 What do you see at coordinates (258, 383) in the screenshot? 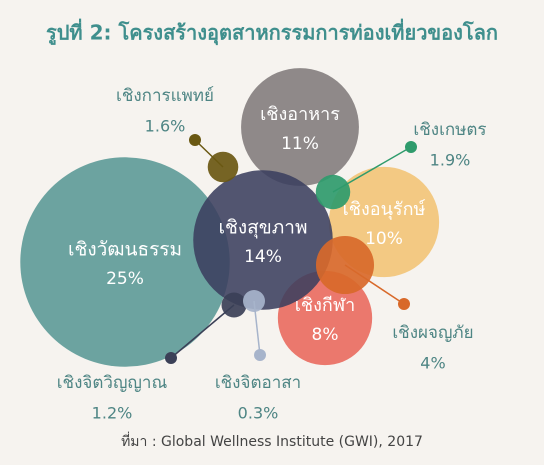
I see `bubble-label: เชิงจิตอาสา` at bounding box center [258, 383].